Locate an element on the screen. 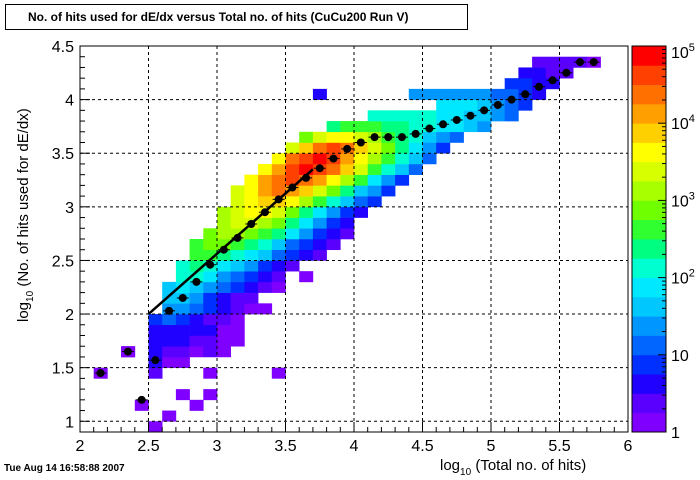 This screenshot has height=480, width=700. color-scale-label: 10³ is located at coordinates (683, 200).